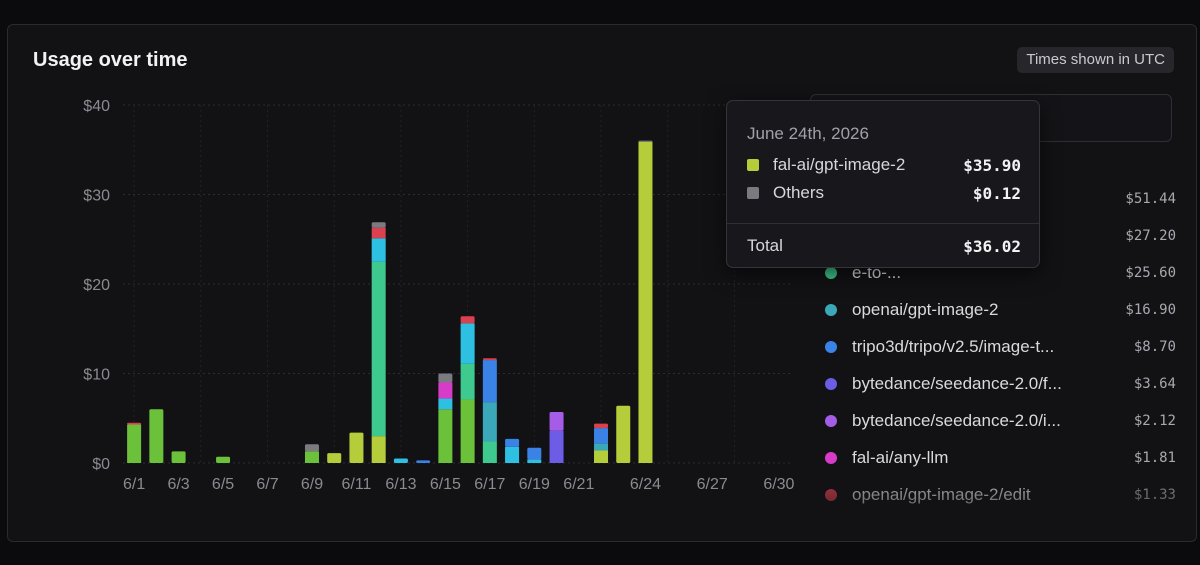 The width and height of the screenshot is (1200, 565). Describe the element at coordinates (400, 484) in the screenshot. I see `x-tick-label: 6/13` at that location.